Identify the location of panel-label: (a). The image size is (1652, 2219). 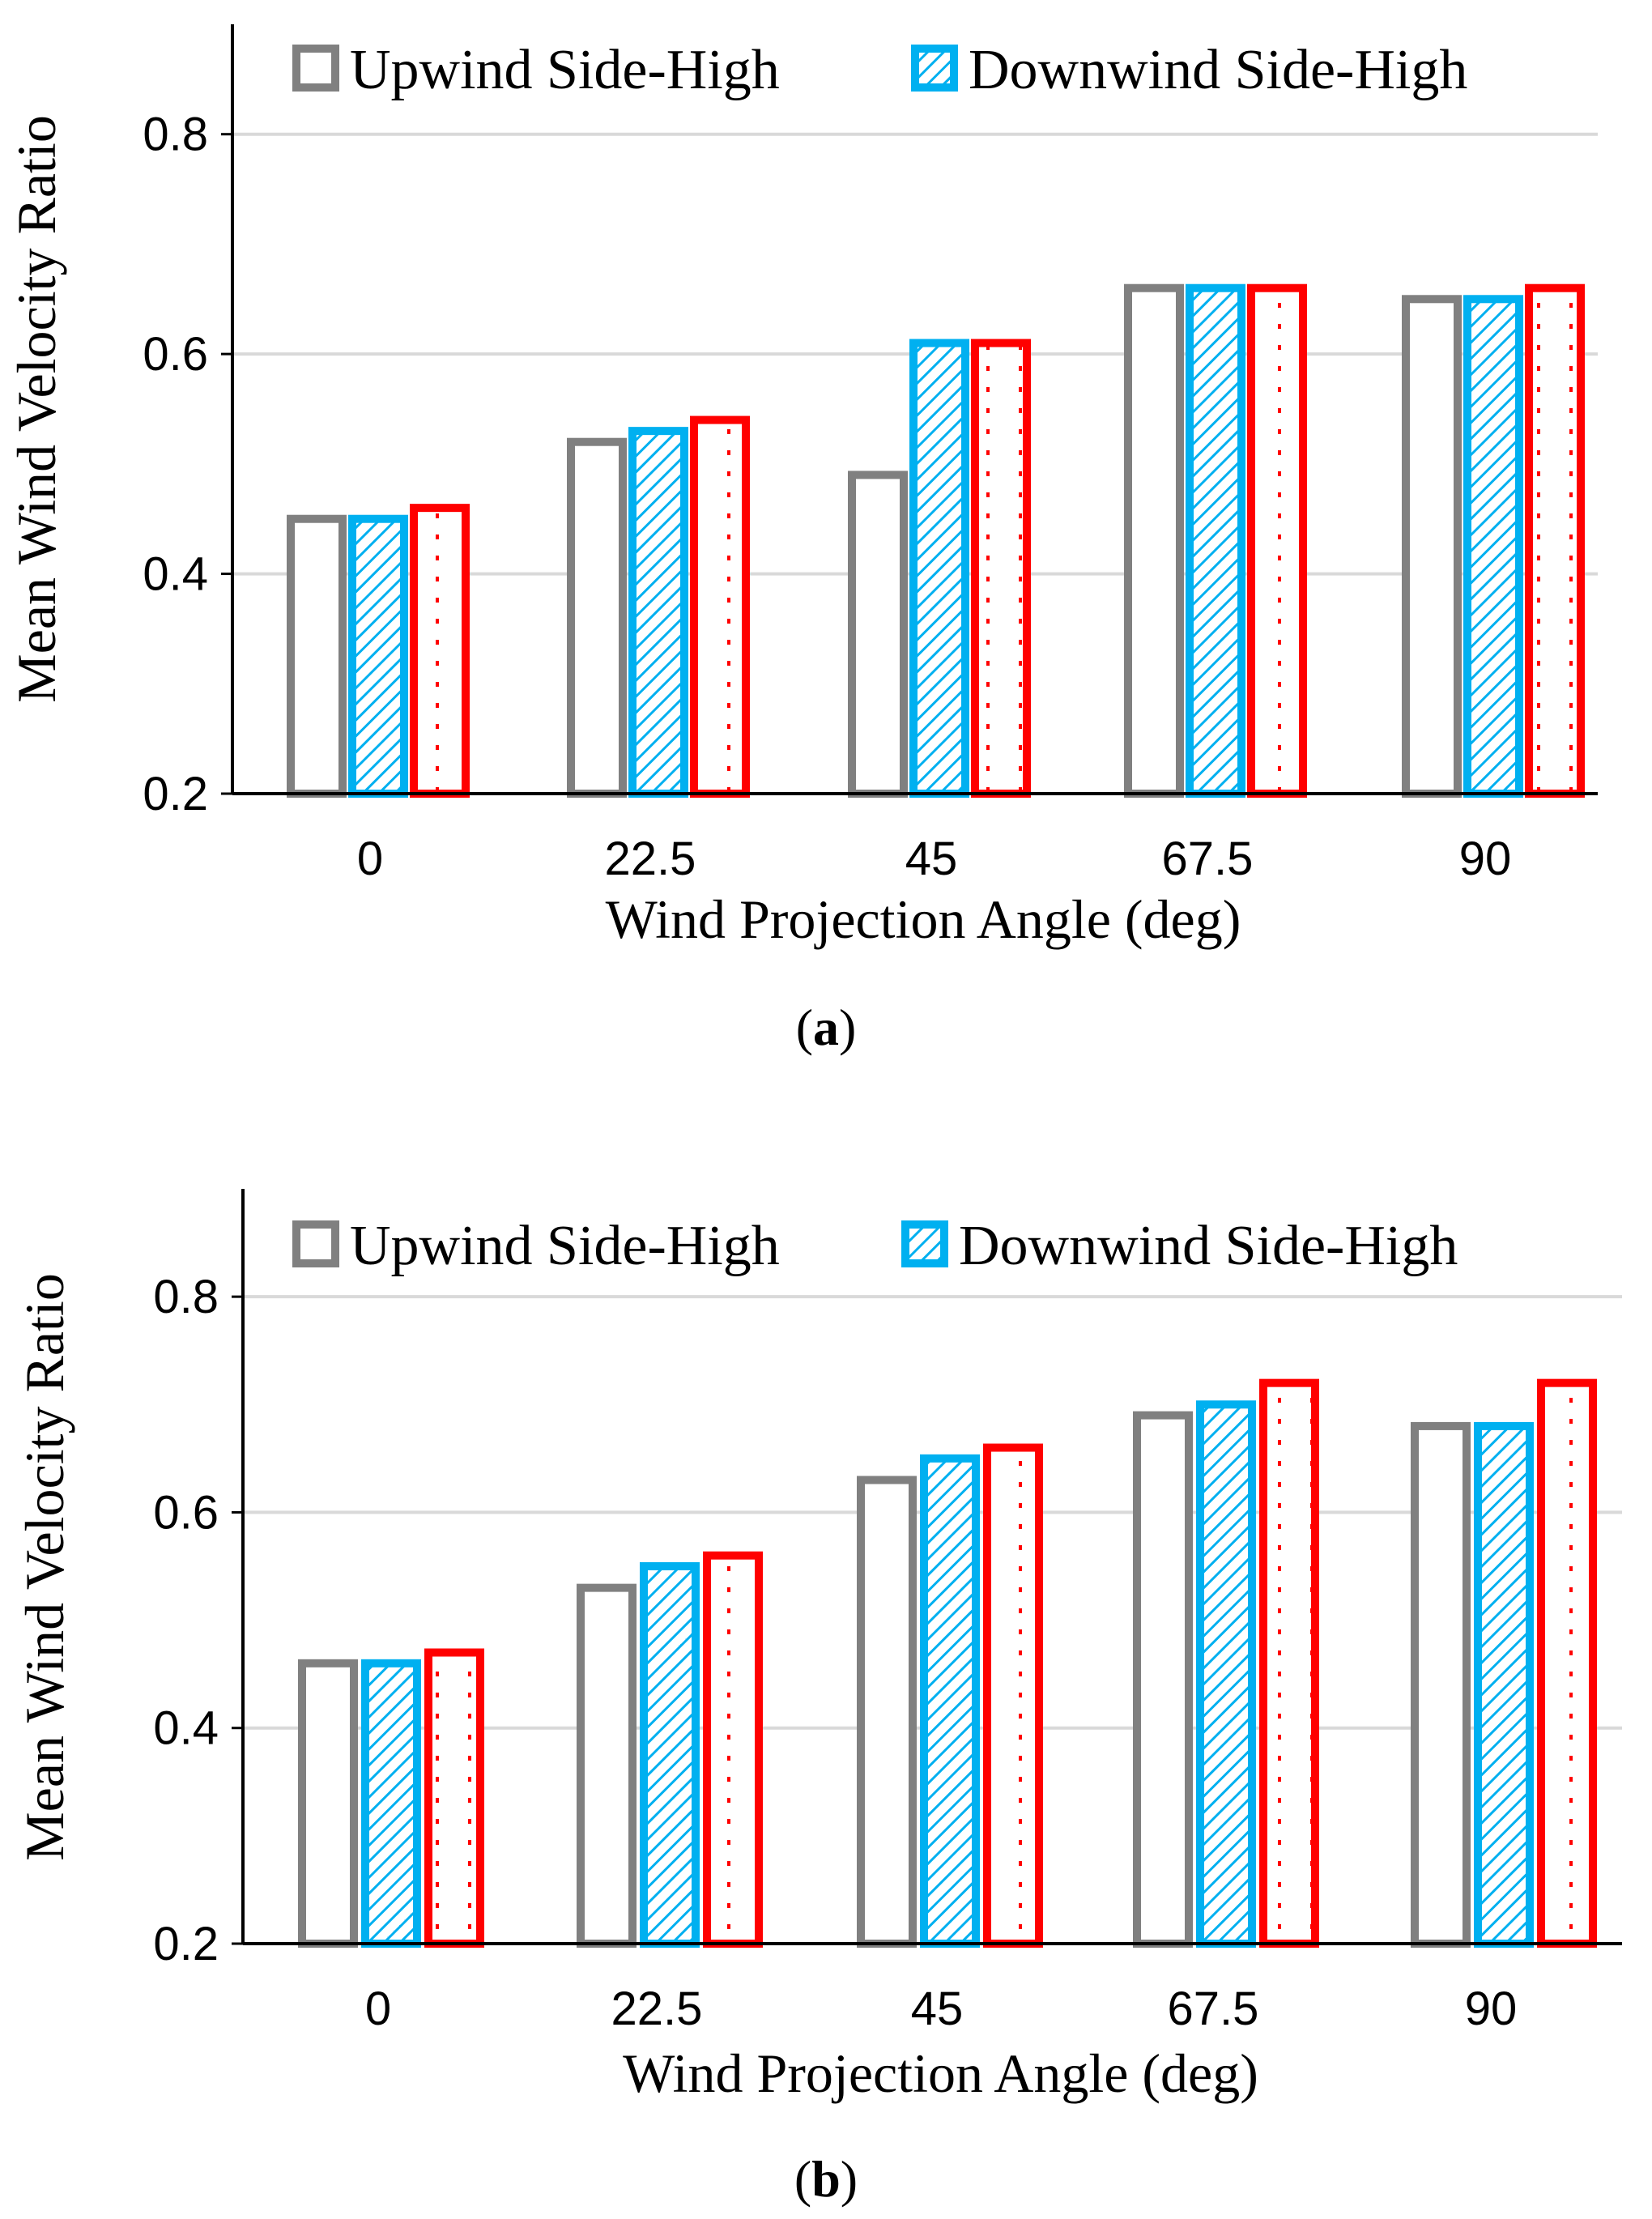
(826, 1027).